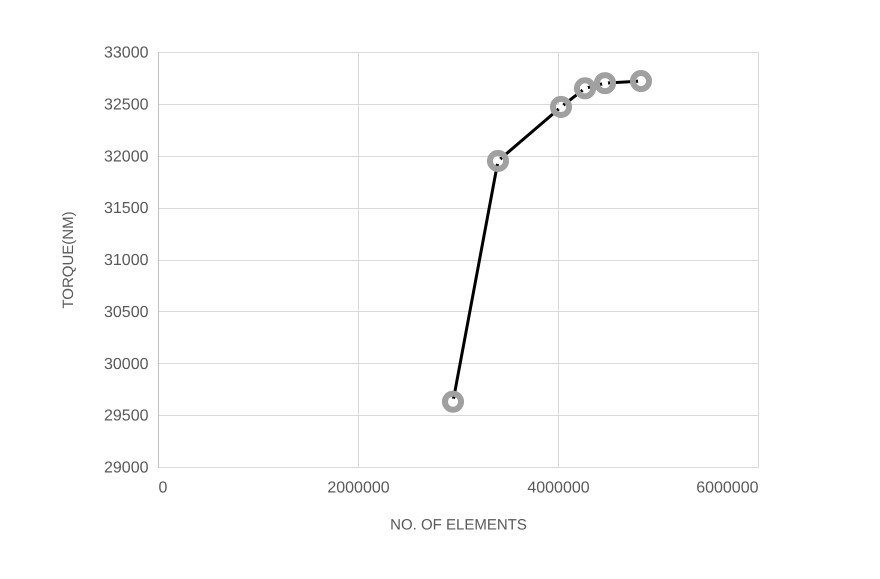  I want to click on y-tick-label: 31000, so click(126, 260).